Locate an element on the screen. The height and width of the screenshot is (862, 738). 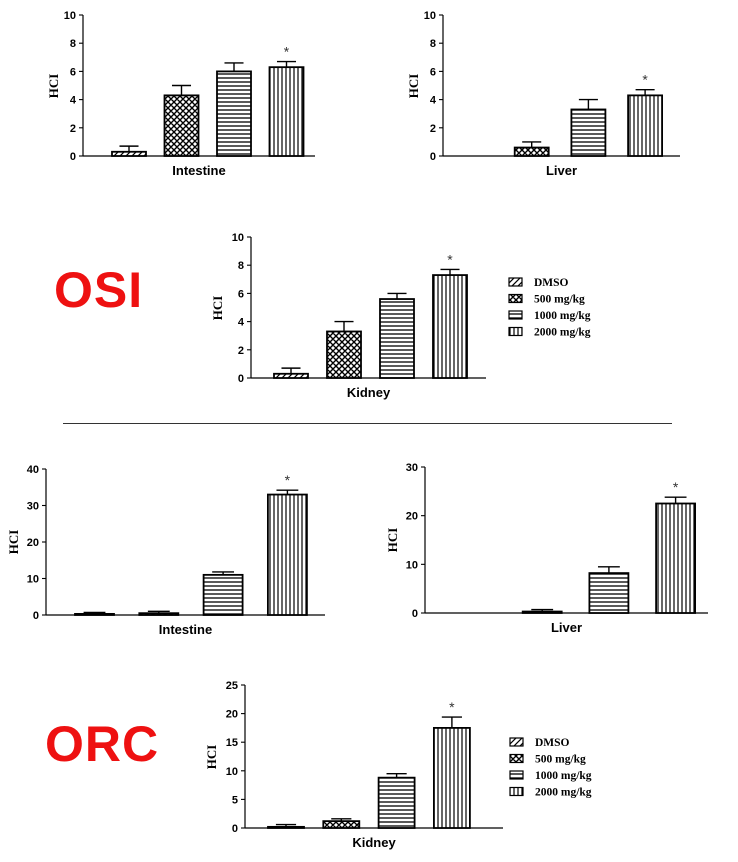
osi-kidney-y-label: HCI is located at coordinates (217, 308).